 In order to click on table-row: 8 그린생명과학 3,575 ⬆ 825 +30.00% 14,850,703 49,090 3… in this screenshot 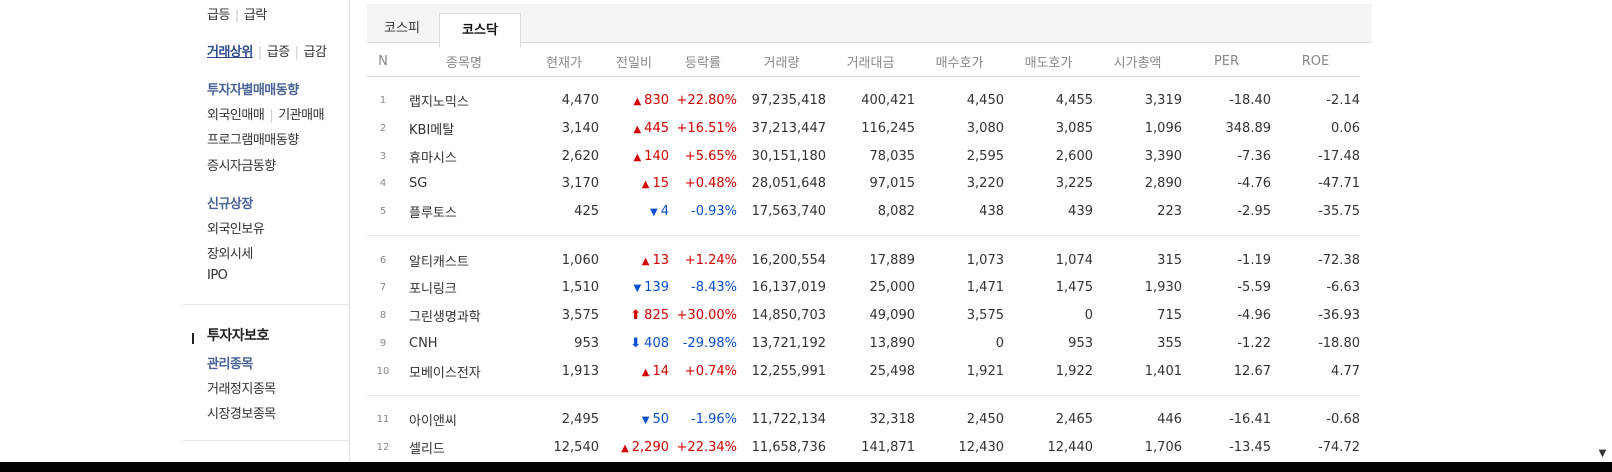, I will do `click(863, 316)`.